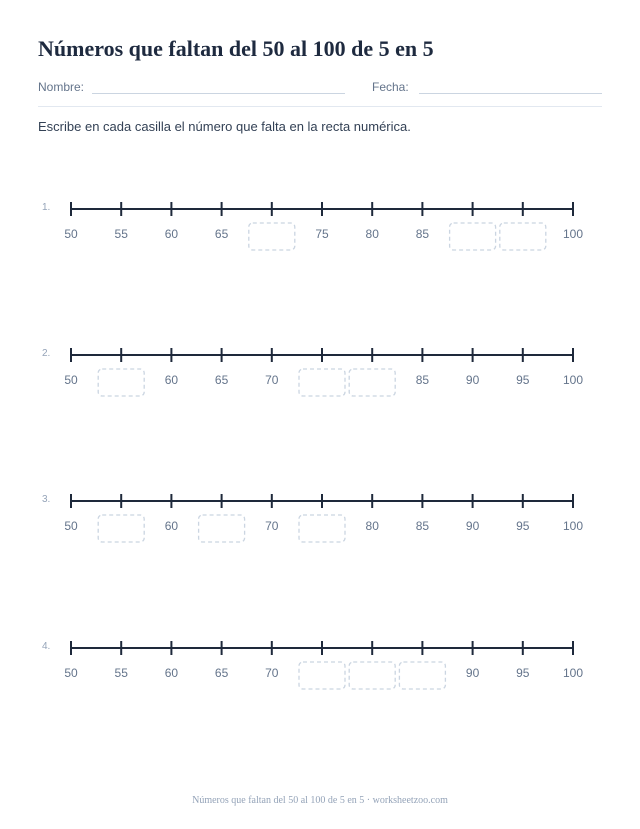  I want to click on question-number: 2., so click(46, 353).